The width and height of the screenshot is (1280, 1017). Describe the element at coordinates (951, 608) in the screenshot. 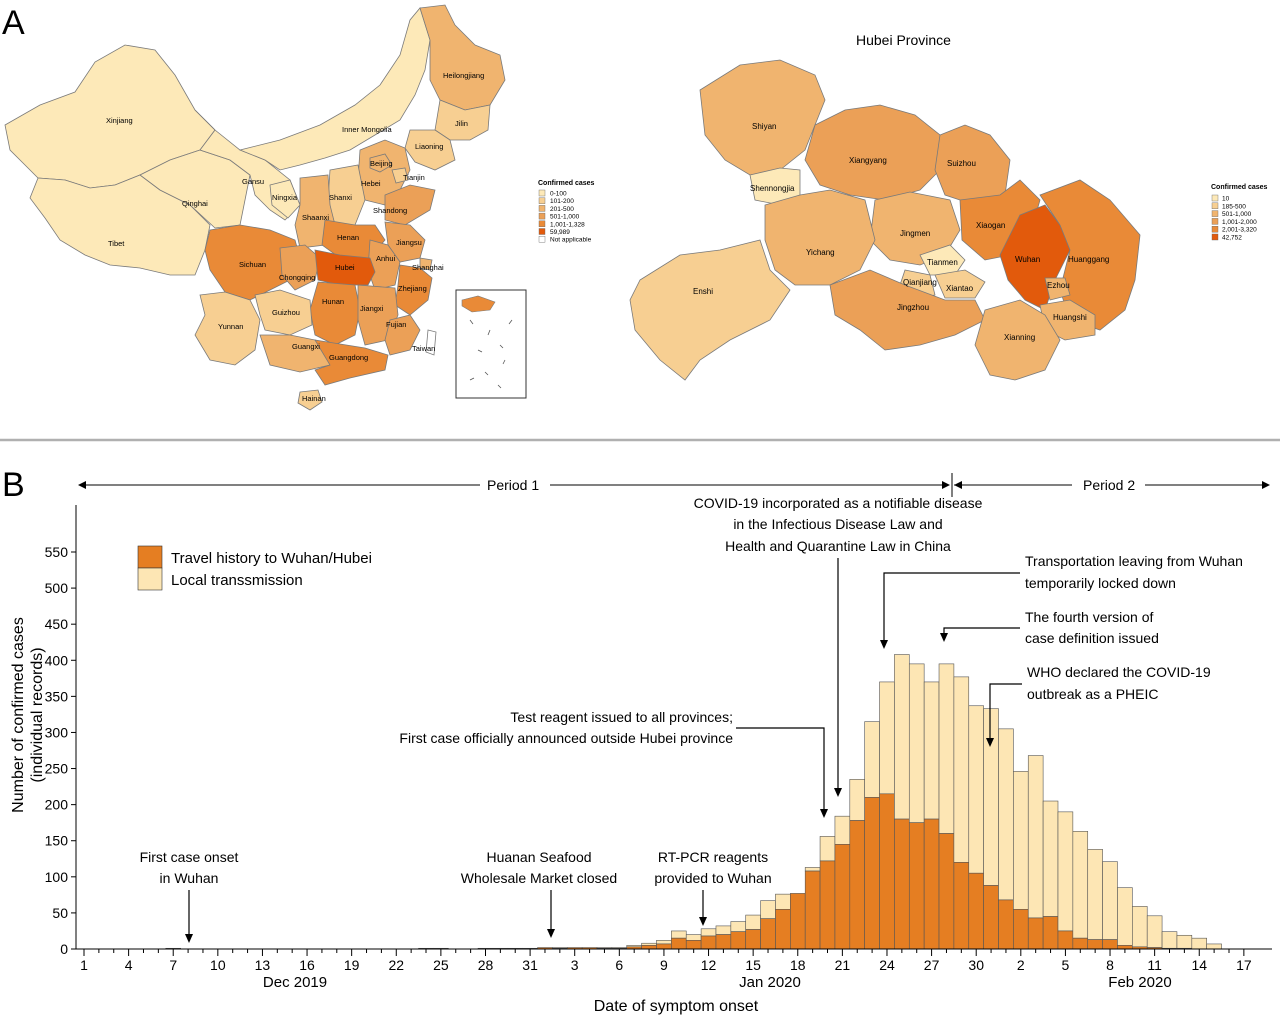

I see `ann-transport-arrow` at that location.